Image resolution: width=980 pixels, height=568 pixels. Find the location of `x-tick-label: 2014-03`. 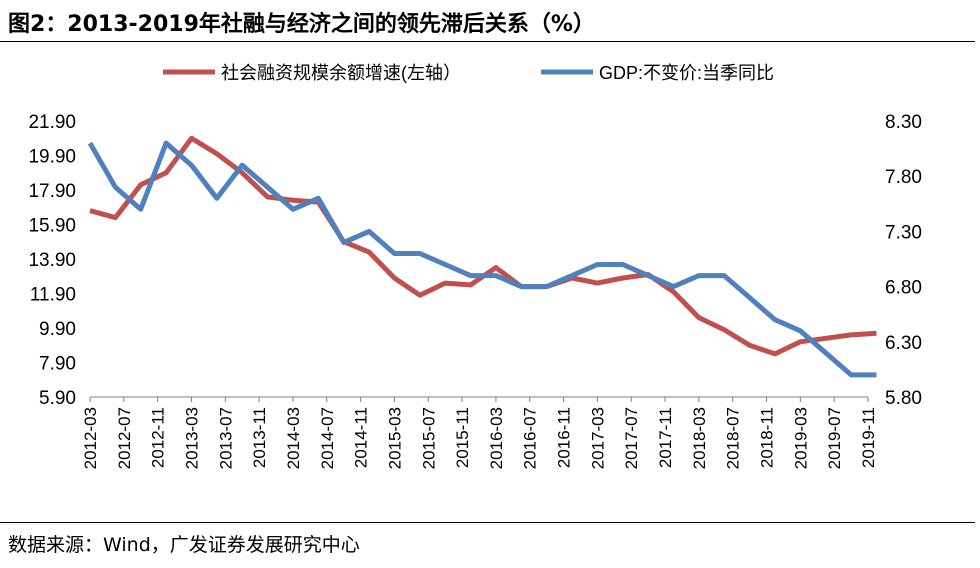

x-tick-label: 2014-03 is located at coordinates (293, 438).